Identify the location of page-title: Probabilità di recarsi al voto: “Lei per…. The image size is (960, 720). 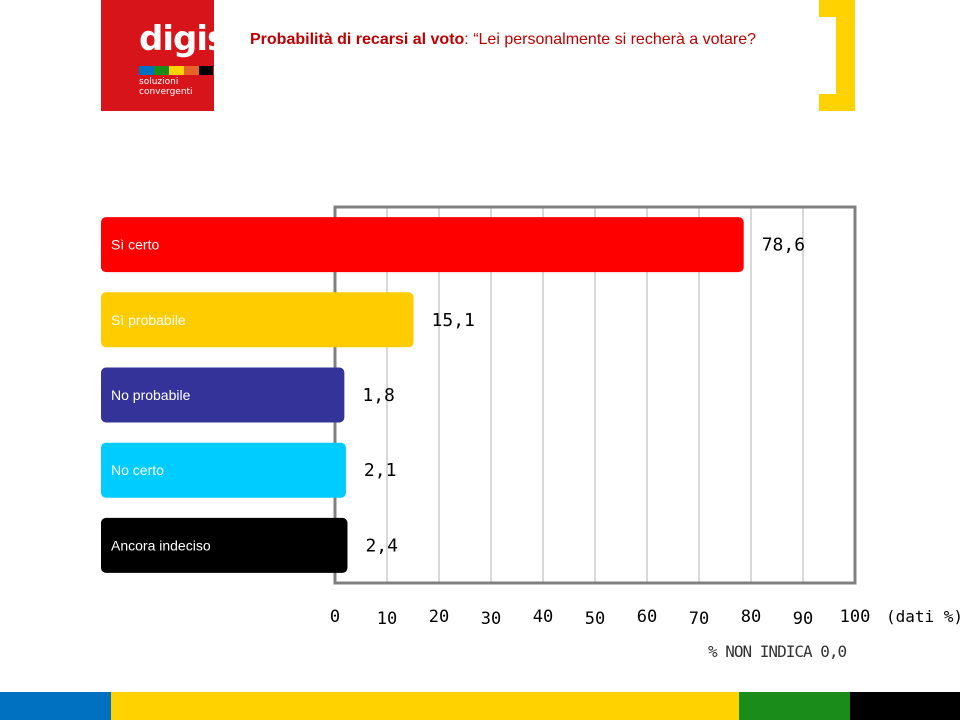
(526, 40).